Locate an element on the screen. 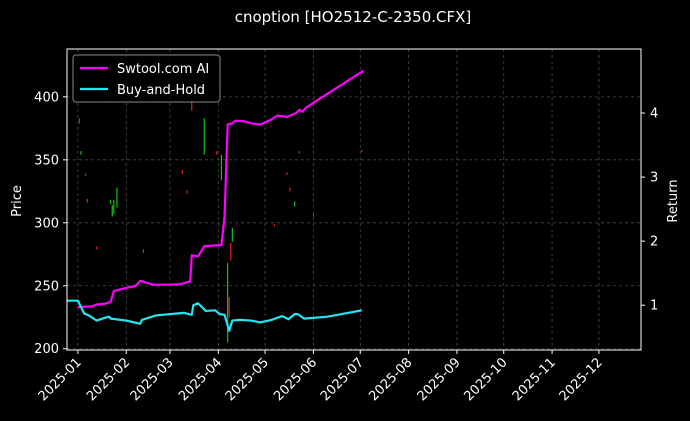 This screenshot has width=690, height=421. legend-label: Buy-and-Hold is located at coordinates (161, 90).